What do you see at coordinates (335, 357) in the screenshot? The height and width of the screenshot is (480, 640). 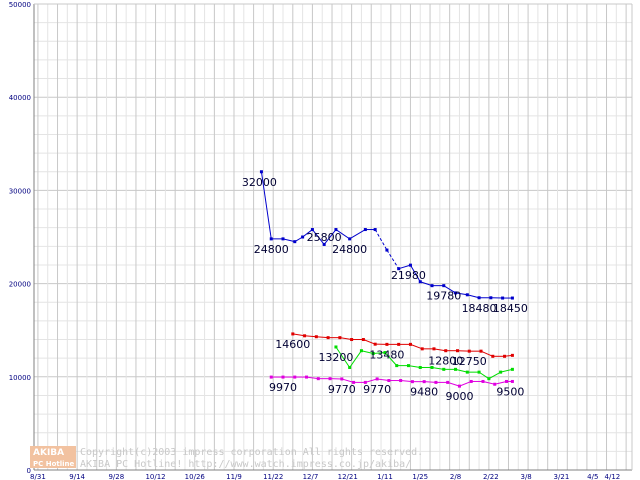 I see `data-label: 13200` at bounding box center [335, 357].